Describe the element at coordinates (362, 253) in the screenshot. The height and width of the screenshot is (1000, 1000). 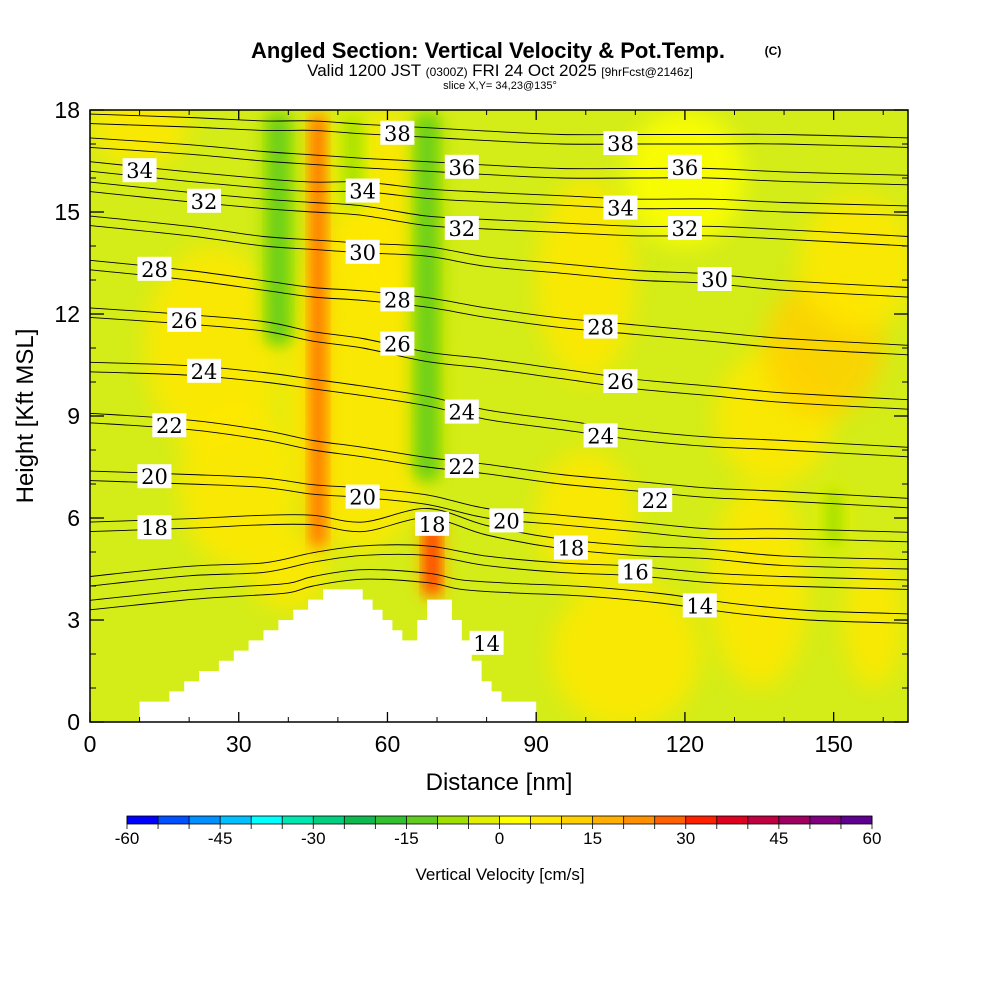
I see `isentrope-label-text: 30` at that location.